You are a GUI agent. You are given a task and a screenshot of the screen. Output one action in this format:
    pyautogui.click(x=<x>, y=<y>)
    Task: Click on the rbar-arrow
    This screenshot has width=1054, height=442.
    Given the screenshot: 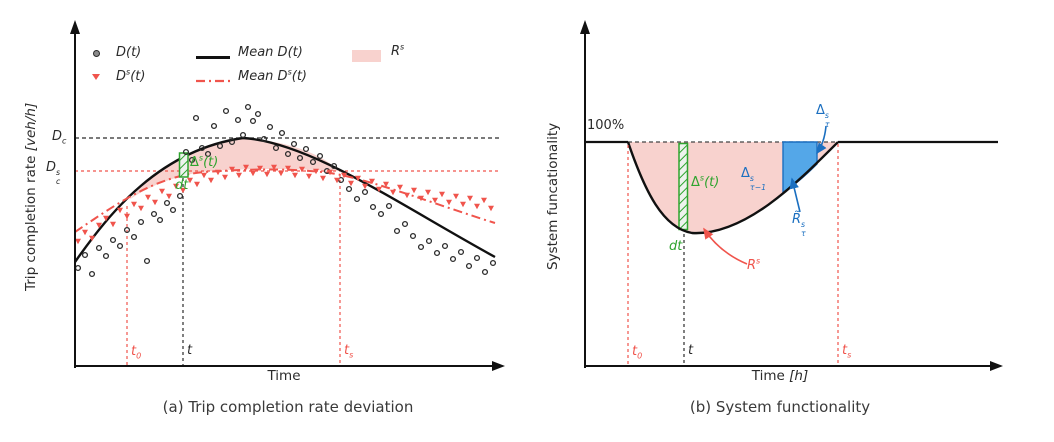 What is the action you would take?
    pyautogui.click(x=795, y=195)
    